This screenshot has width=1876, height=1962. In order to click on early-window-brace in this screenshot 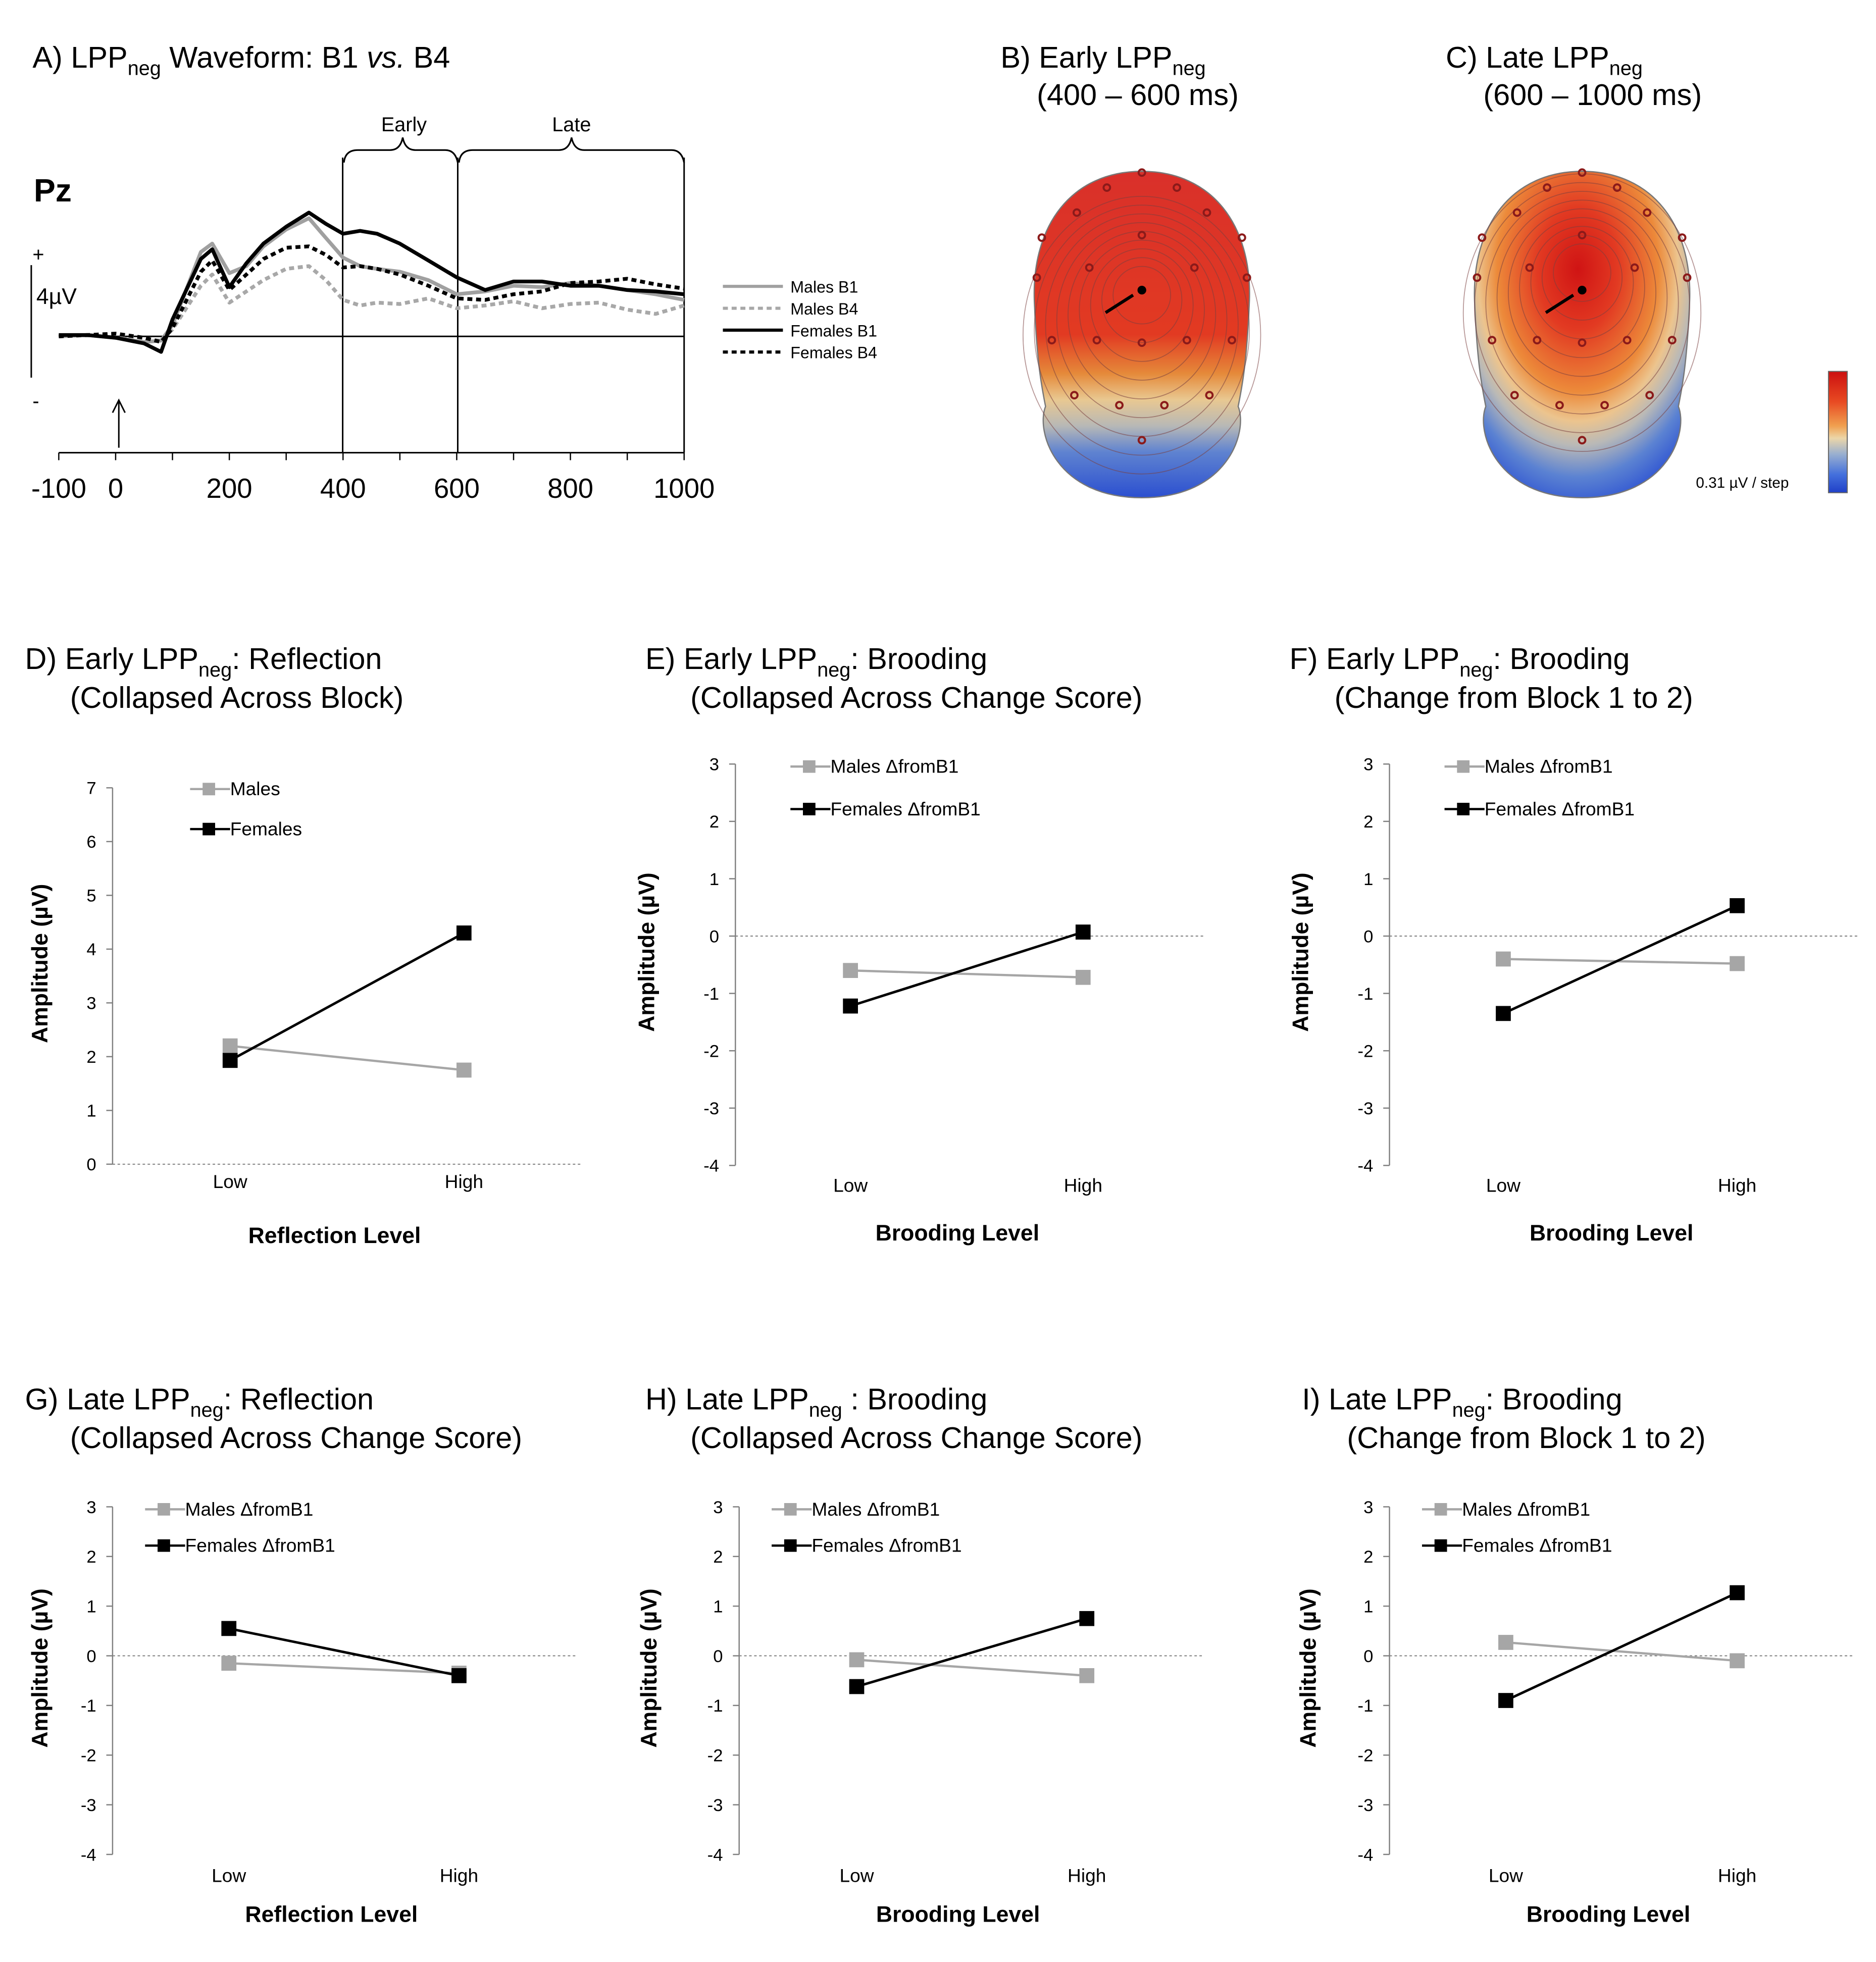, I will do `click(401, 150)`.